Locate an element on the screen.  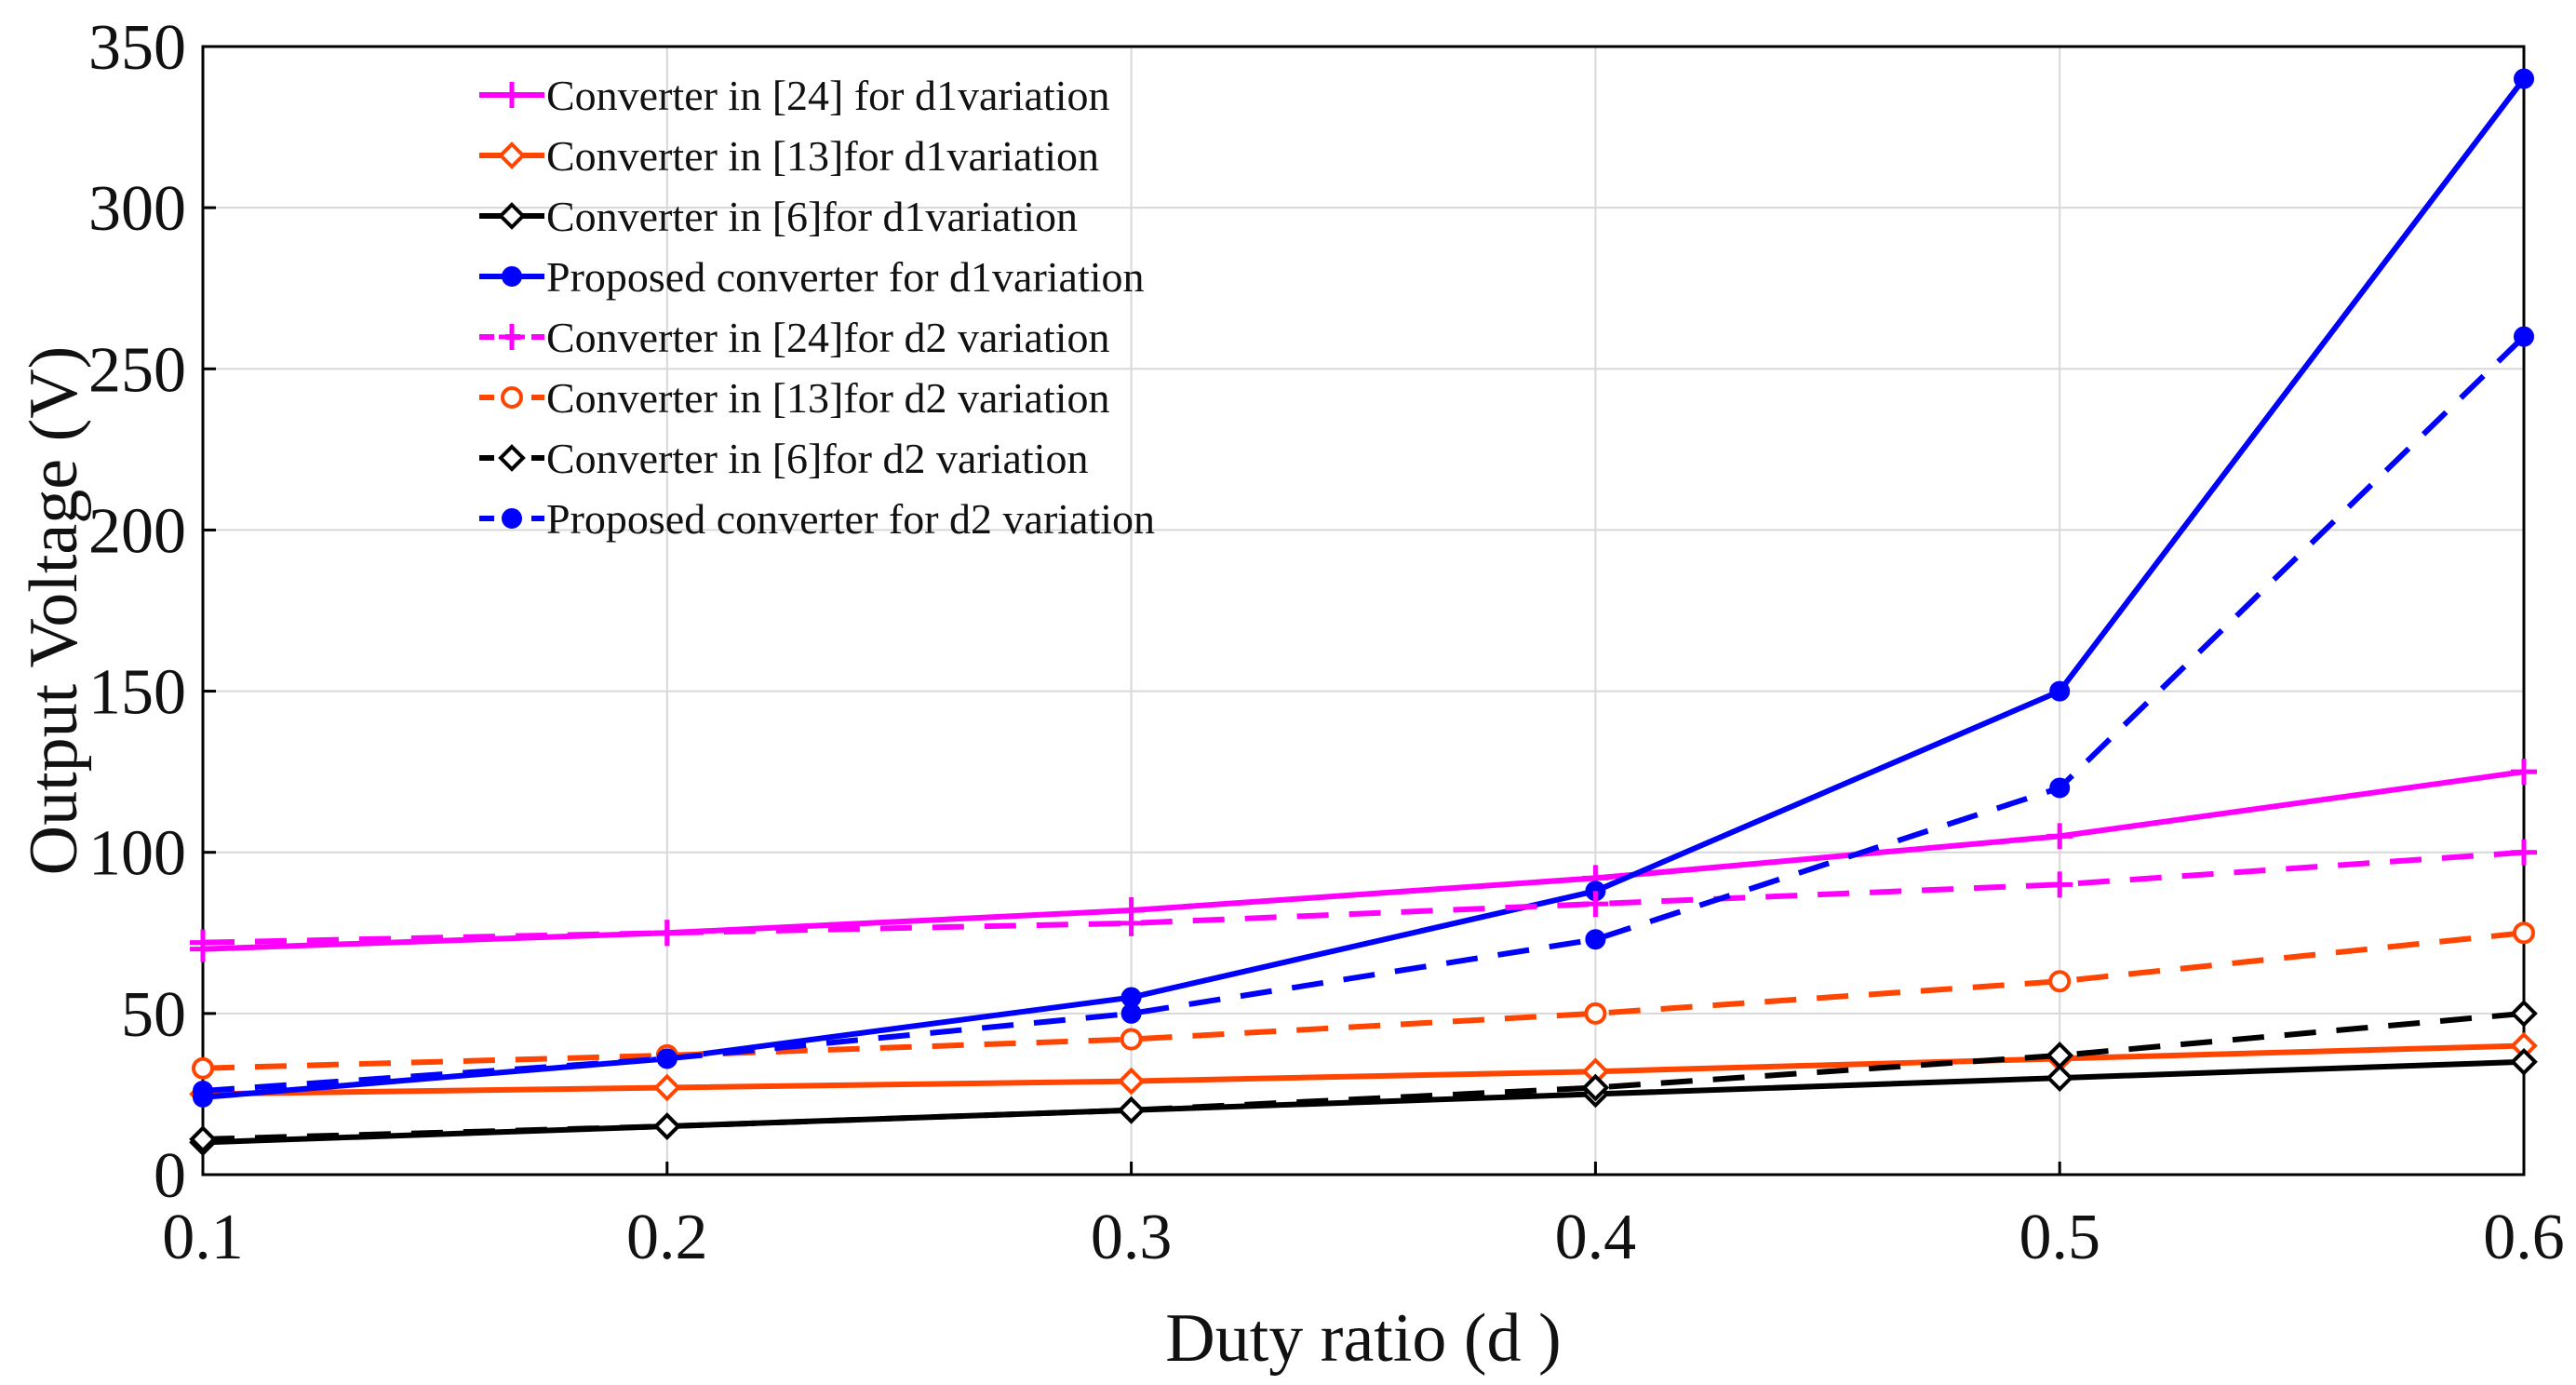
x-axis-title: Duty ratio (d ) is located at coordinates (1363, 1338).